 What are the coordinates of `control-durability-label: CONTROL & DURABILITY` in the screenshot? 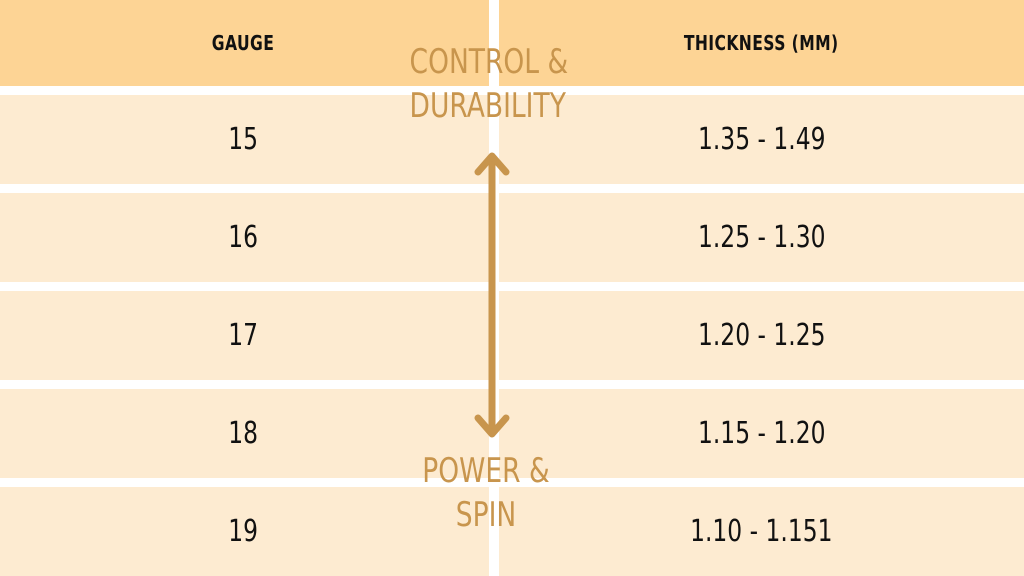 It's located at (489, 84).